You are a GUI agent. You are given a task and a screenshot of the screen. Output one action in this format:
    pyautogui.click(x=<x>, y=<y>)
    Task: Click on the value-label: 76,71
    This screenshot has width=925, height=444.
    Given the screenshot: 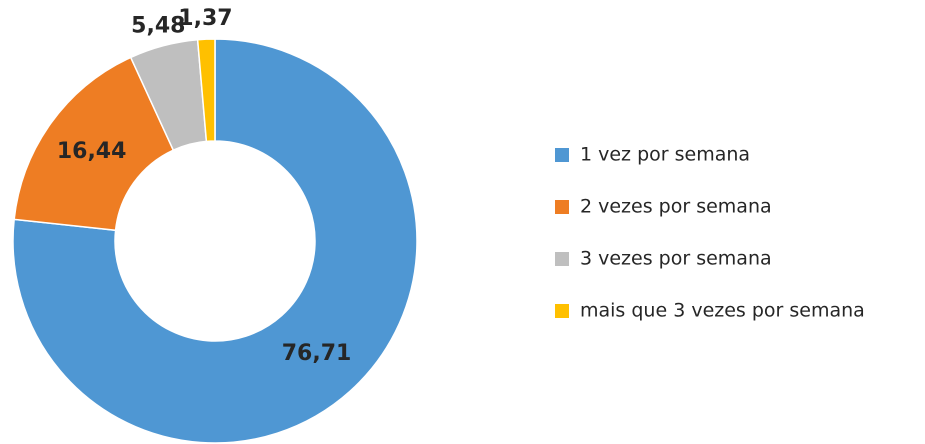 What is the action you would take?
    pyautogui.click(x=317, y=353)
    